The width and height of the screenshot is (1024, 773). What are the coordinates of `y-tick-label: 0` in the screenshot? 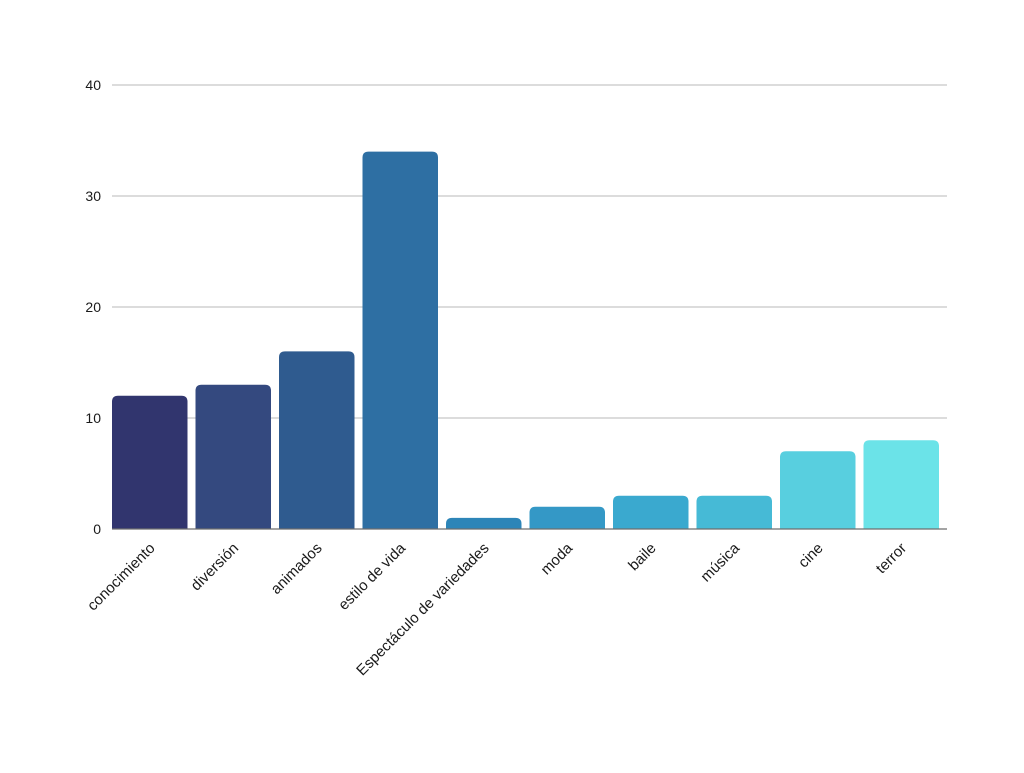 It's located at (97, 529).